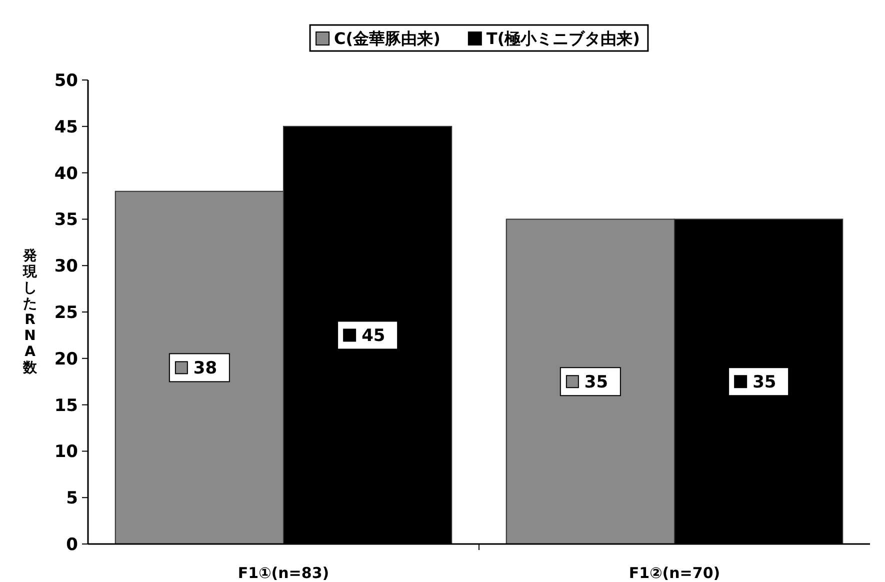  Describe the element at coordinates (674, 573) in the screenshot. I see `x-tick-label: F1②(n=70)` at that location.